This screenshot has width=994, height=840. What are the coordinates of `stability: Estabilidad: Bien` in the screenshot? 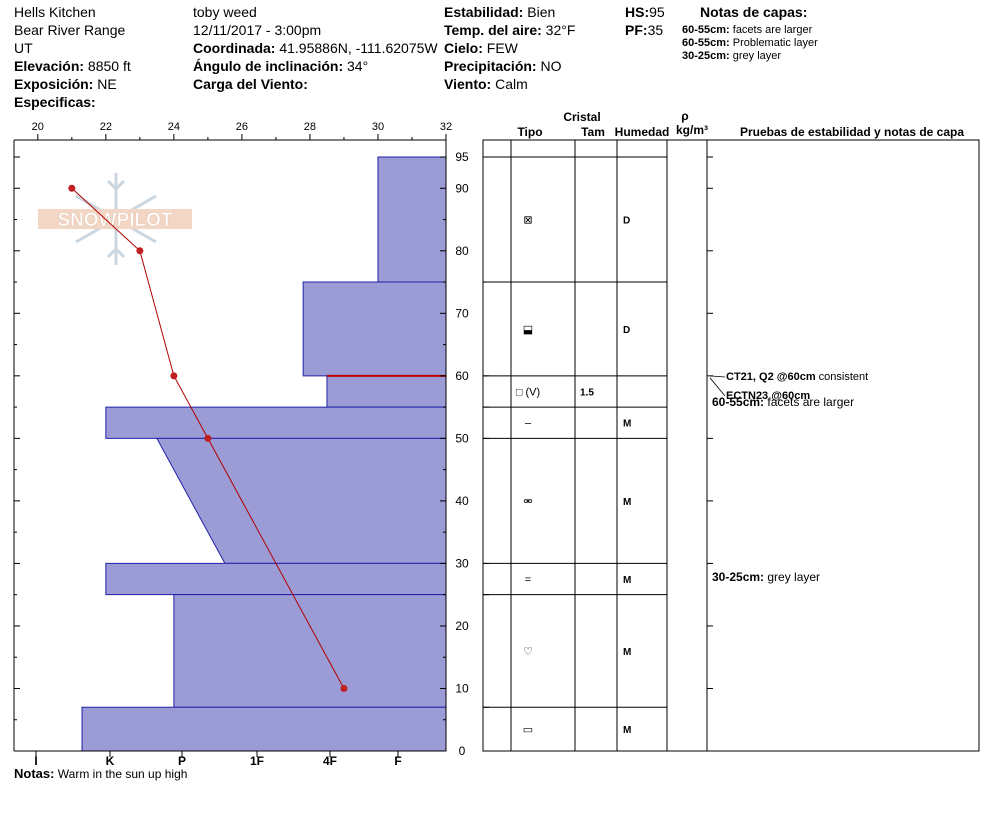 It's located at (500, 12).